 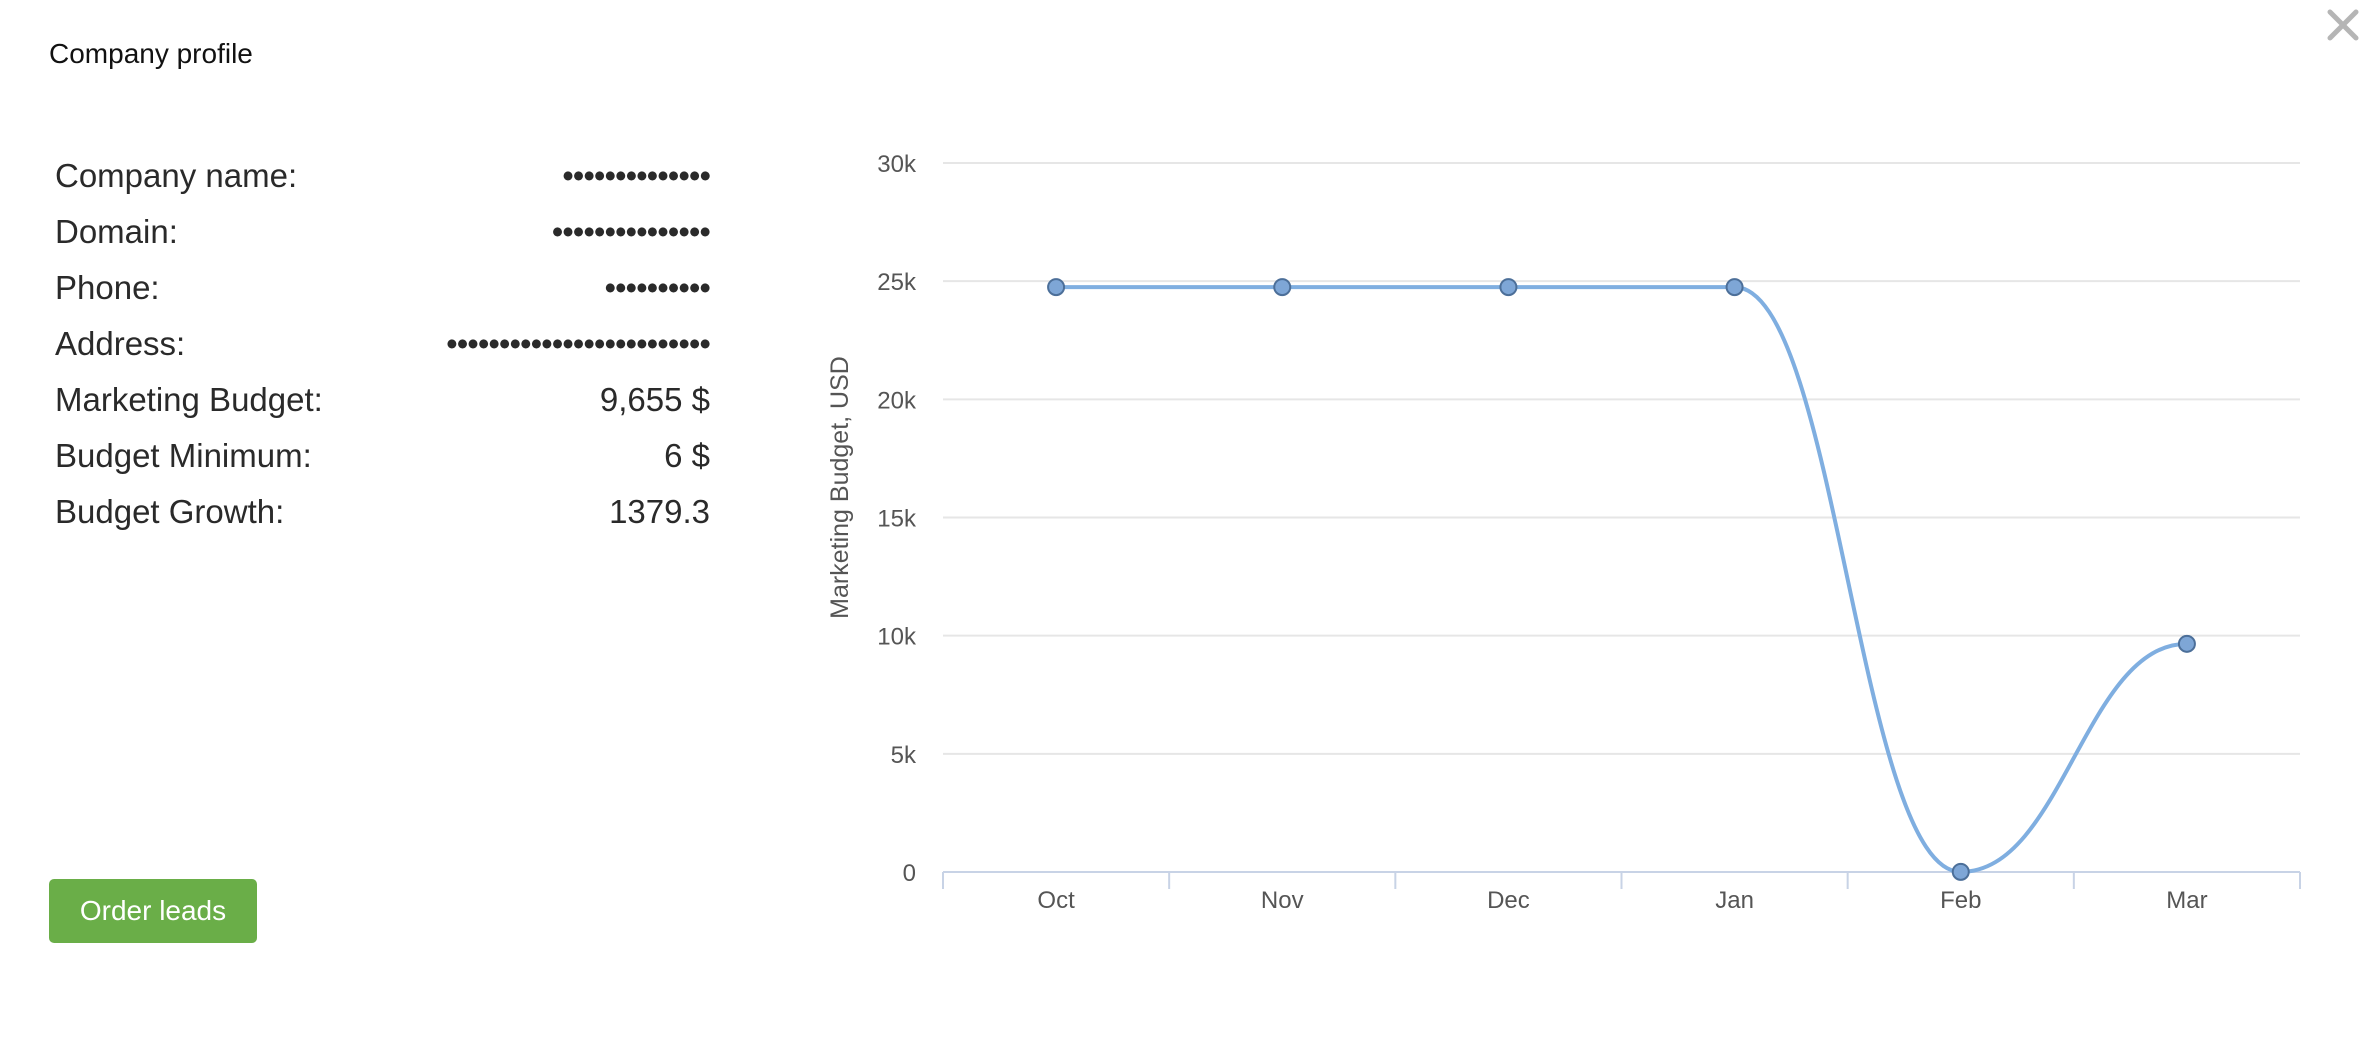 I want to click on y-tick-label: 5k, so click(x=904, y=755).